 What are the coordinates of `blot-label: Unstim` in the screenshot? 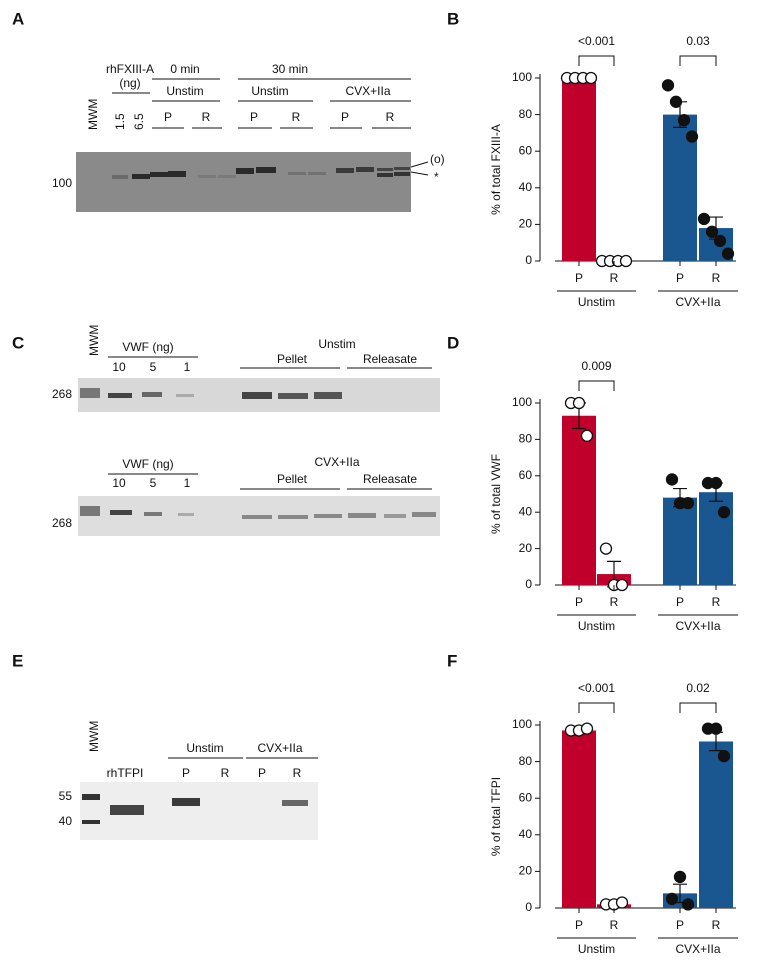 It's located at (184, 91).